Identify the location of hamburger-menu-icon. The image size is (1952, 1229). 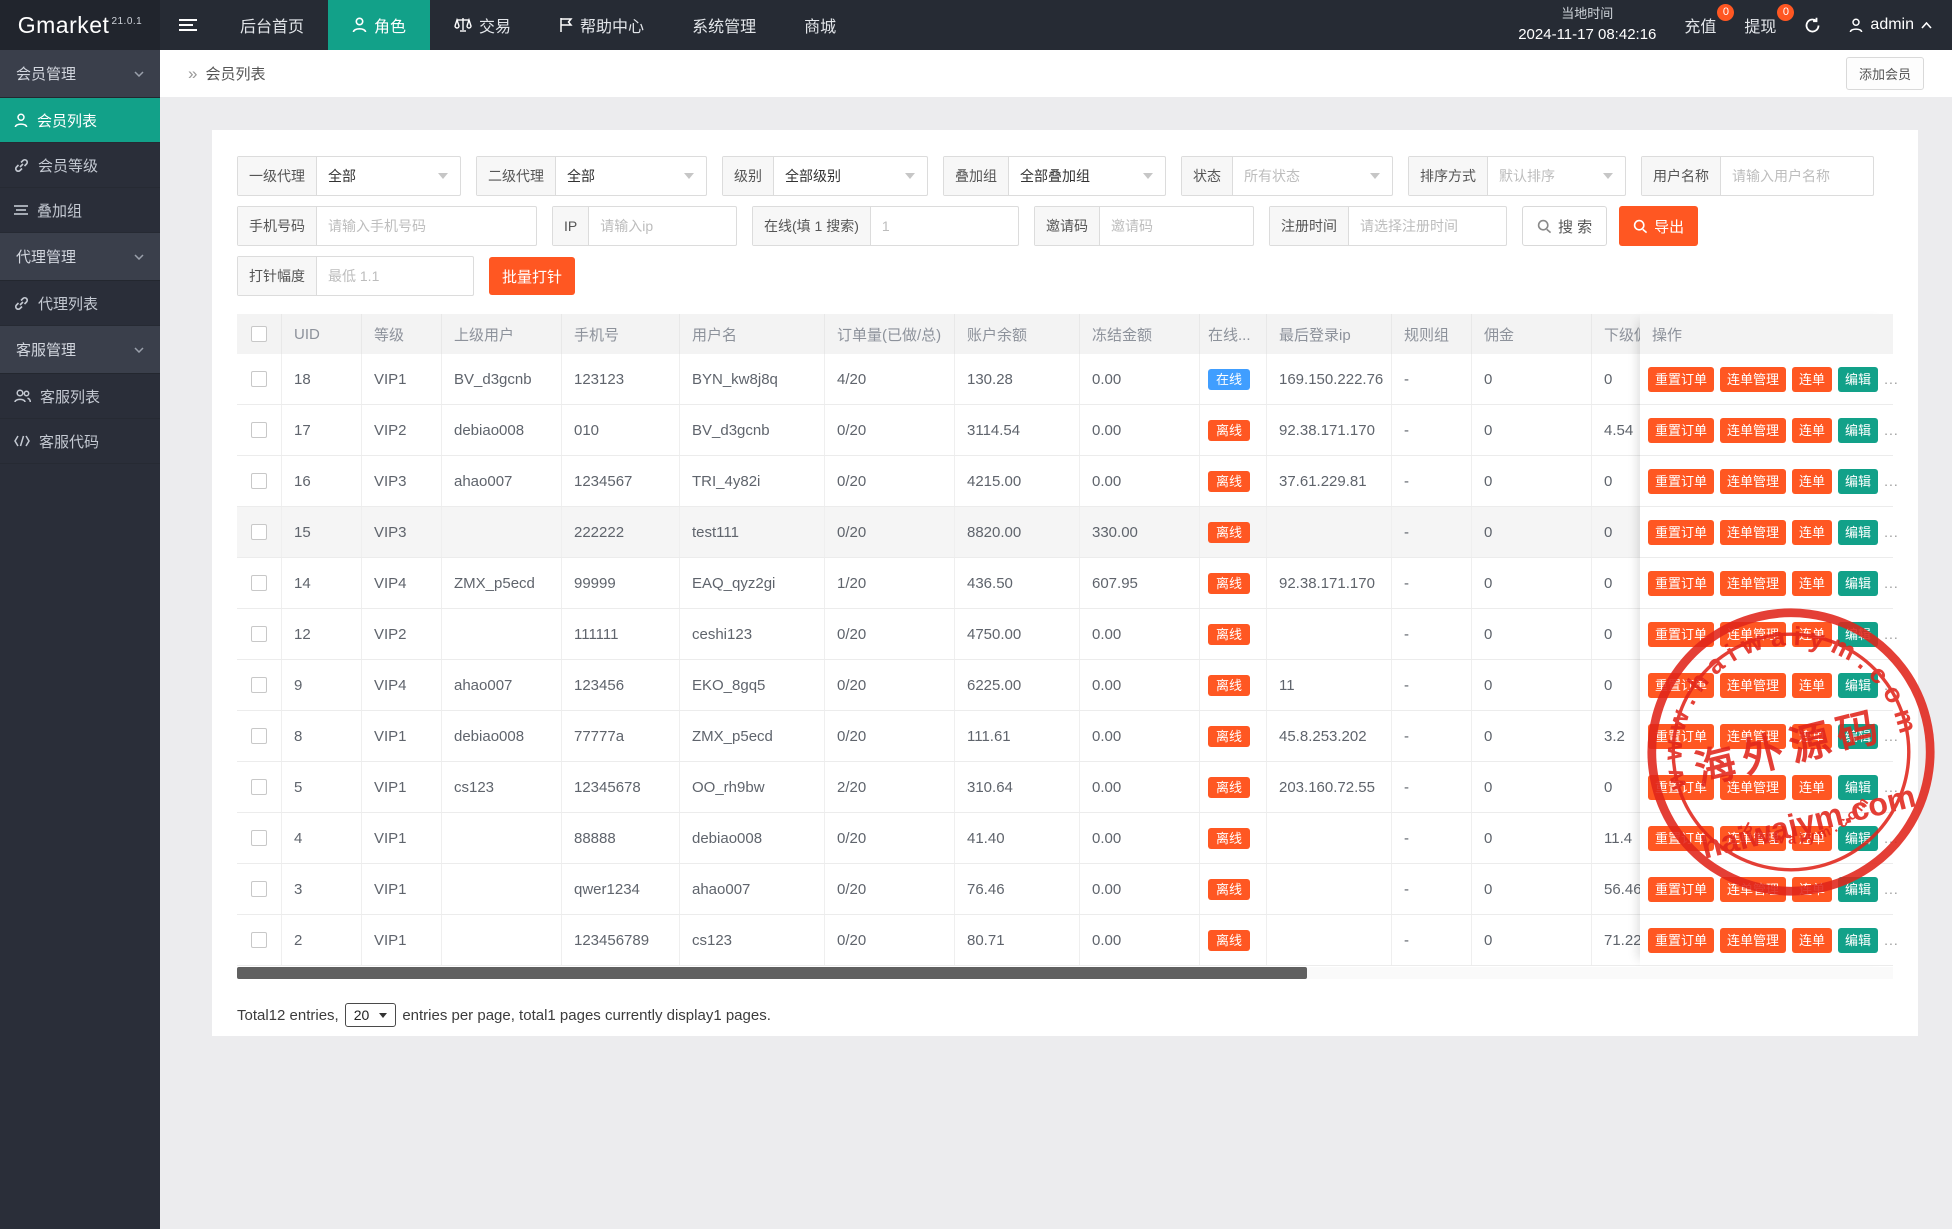
(188, 25).